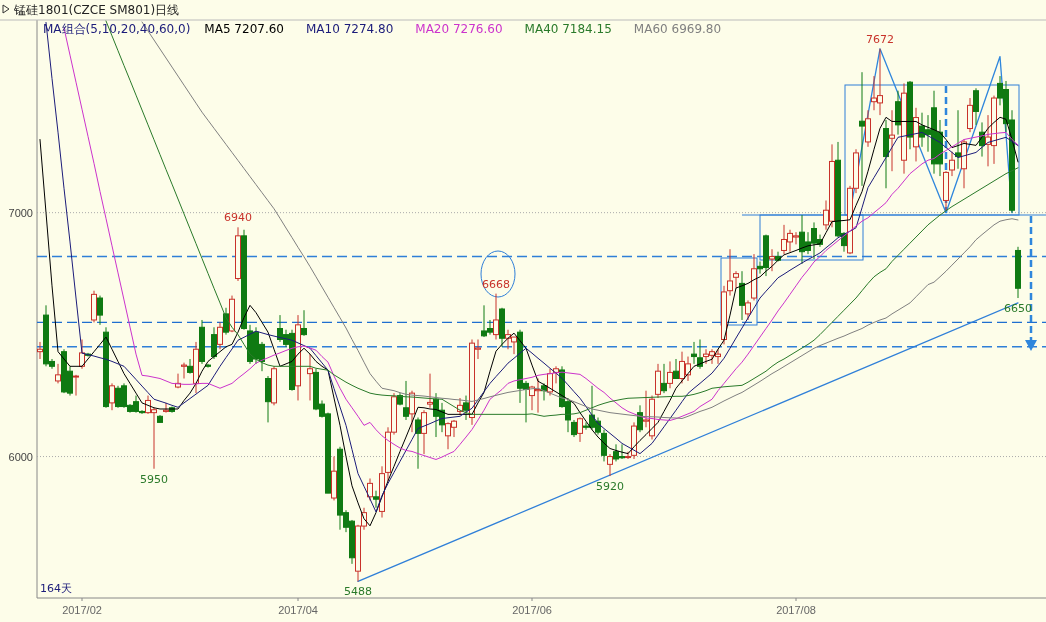 The height and width of the screenshot is (622, 1046). Describe the element at coordinates (1018, 309) in the screenshot. I see `annotation: 6650` at that location.